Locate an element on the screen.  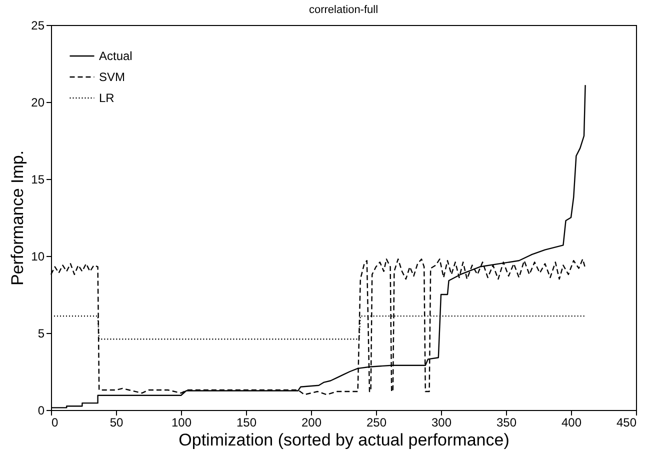
x-tick-label: 350 is located at coordinates (506, 423).